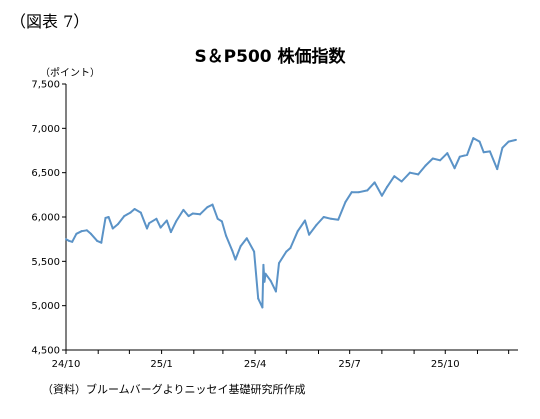 The image size is (540, 419). Describe the element at coordinates (45, 262) in the screenshot. I see `y-tick-label: 5,500` at that location.